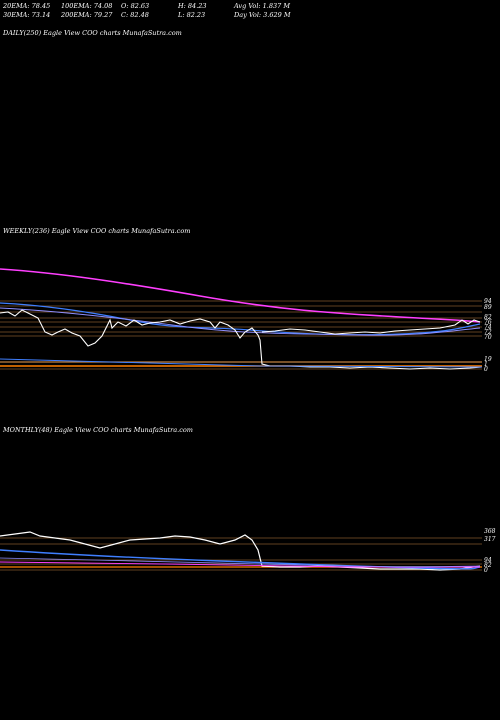 The image size is (500, 720). What do you see at coordinates (135, 6) in the screenshot?
I see `open-value: O: 82.63` at bounding box center [135, 6].